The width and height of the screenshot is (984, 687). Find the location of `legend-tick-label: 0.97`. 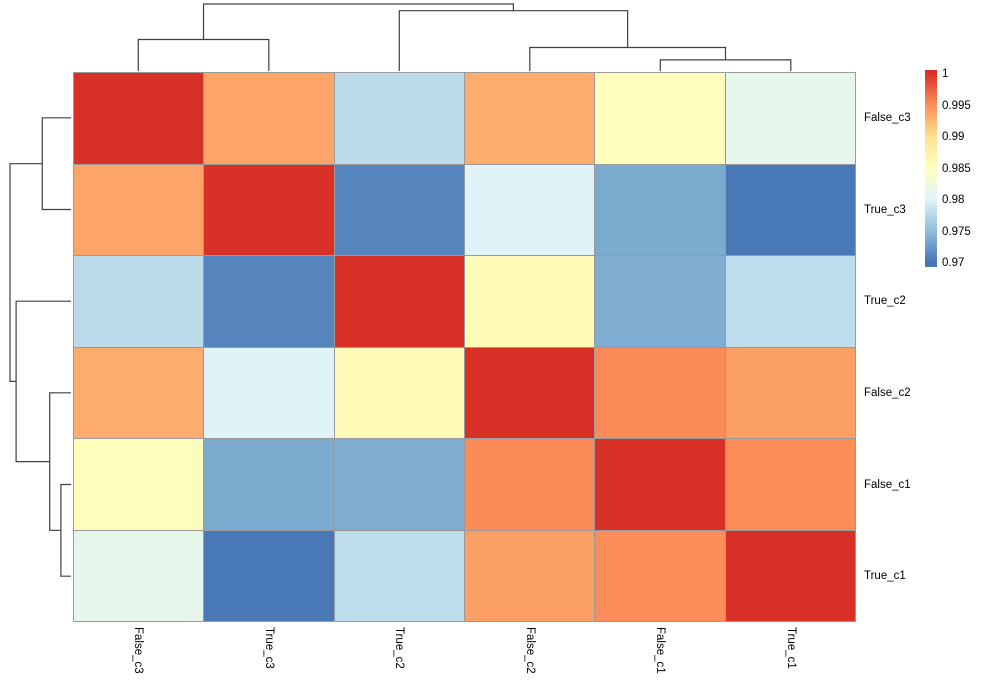

legend-tick-label: 0.97 is located at coordinates (953, 263).